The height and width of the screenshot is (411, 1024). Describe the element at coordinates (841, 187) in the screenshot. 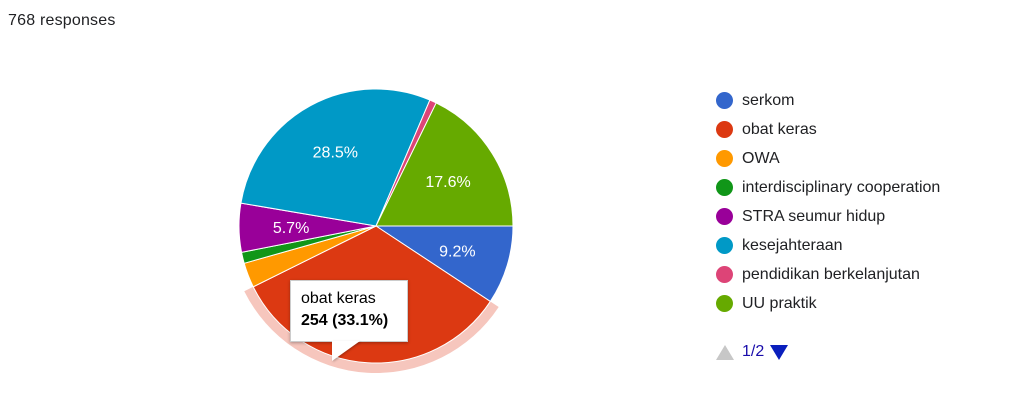

I see `legend-label: interdisciplinary cooperation` at that location.